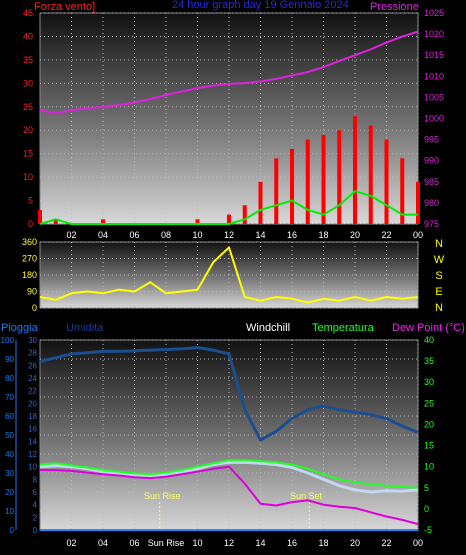  Describe the element at coordinates (32, 441) in the screenshot. I see `humidity-tick-label: 14` at that location.